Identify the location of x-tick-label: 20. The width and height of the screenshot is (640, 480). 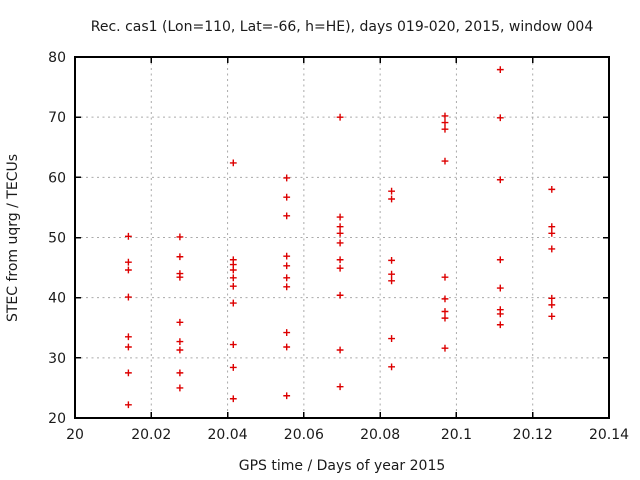
(75, 435).